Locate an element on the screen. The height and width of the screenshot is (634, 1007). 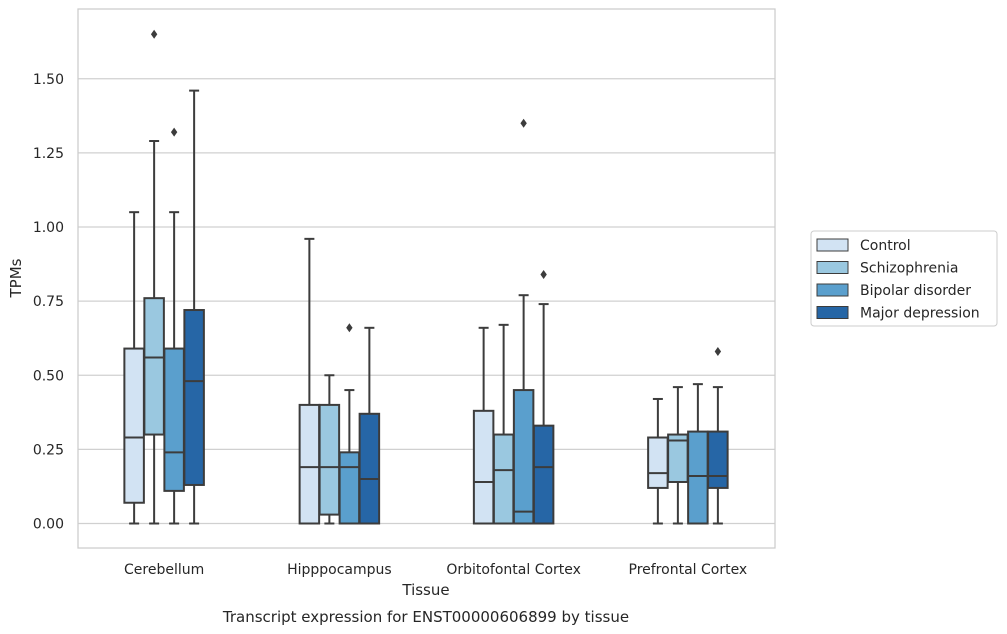
y-tick-label: 0.75 is located at coordinates (48, 302).